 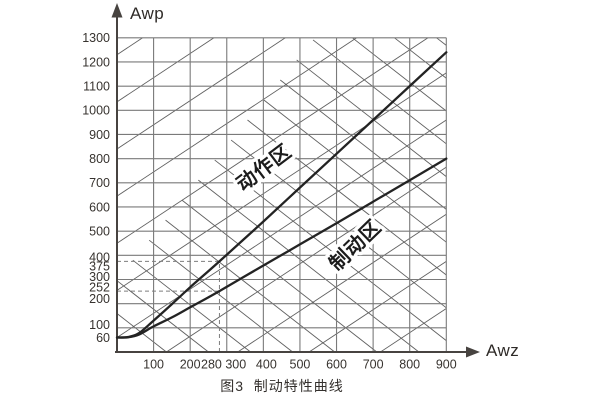 What do you see at coordinates (473, 352) in the screenshot?
I see `x-axis-arrow` at bounding box center [473, 352].